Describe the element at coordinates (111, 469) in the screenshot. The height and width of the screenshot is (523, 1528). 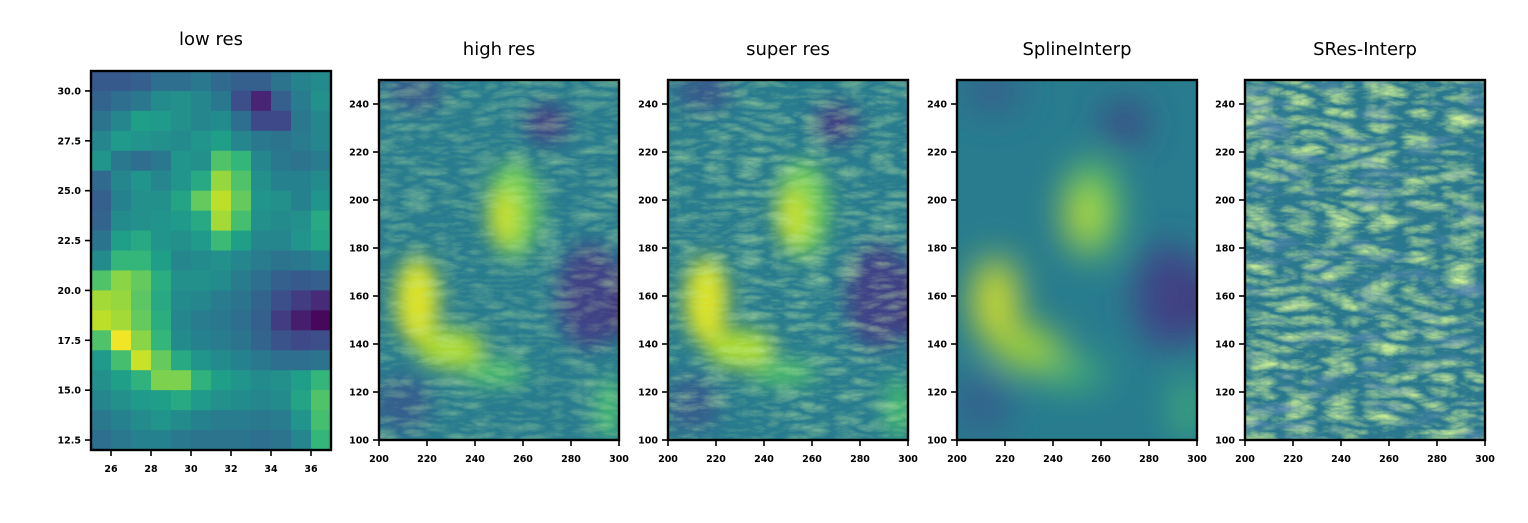
I see `x-tick-label: 26` at that location.